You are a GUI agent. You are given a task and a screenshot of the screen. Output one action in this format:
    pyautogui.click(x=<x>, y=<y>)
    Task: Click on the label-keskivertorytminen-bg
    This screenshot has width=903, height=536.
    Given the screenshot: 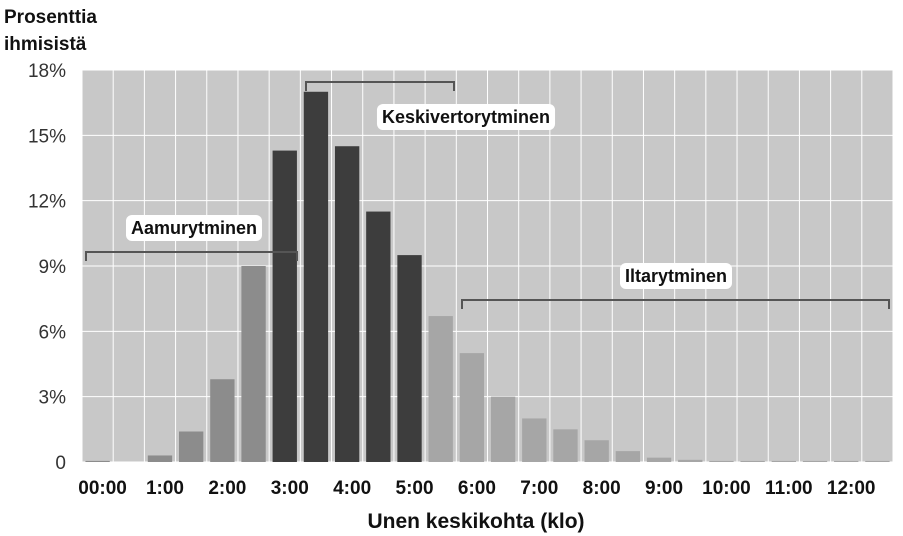 What is the action you would take?
    pyautogui.click(x=466, y=117)
    